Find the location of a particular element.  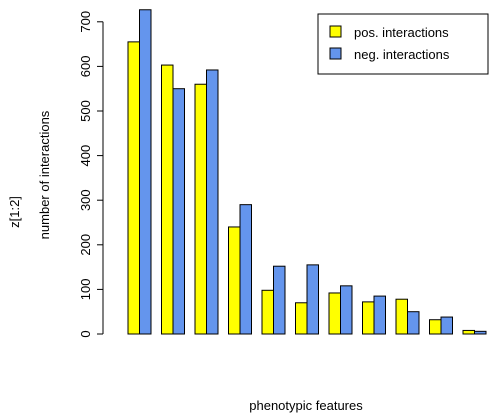

y-axis-label: number of interactions is located at coordinates (44, 174).